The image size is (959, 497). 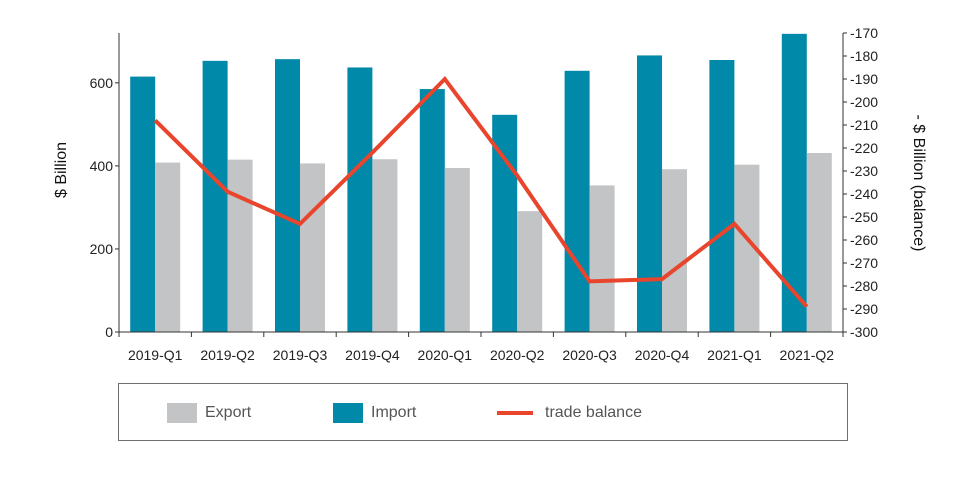 What do you see at coordinates (517, 355) in the screenshot?
I see `x-tick-label: 2020-Q2` at bounding box center [517, 355].